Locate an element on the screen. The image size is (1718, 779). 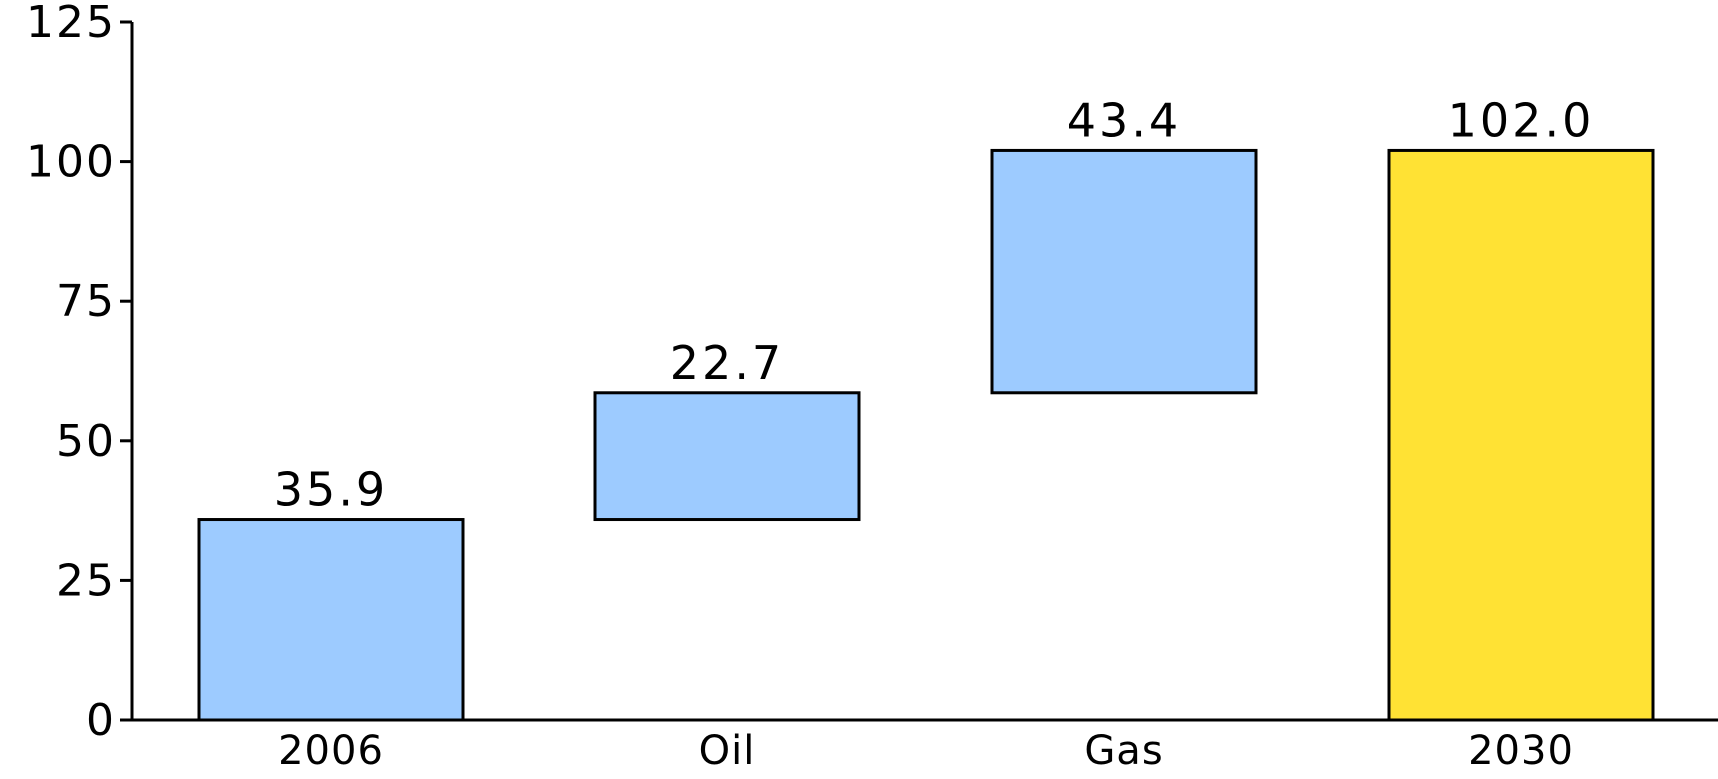
bar-2030 is located at coordinates (1521, 435).